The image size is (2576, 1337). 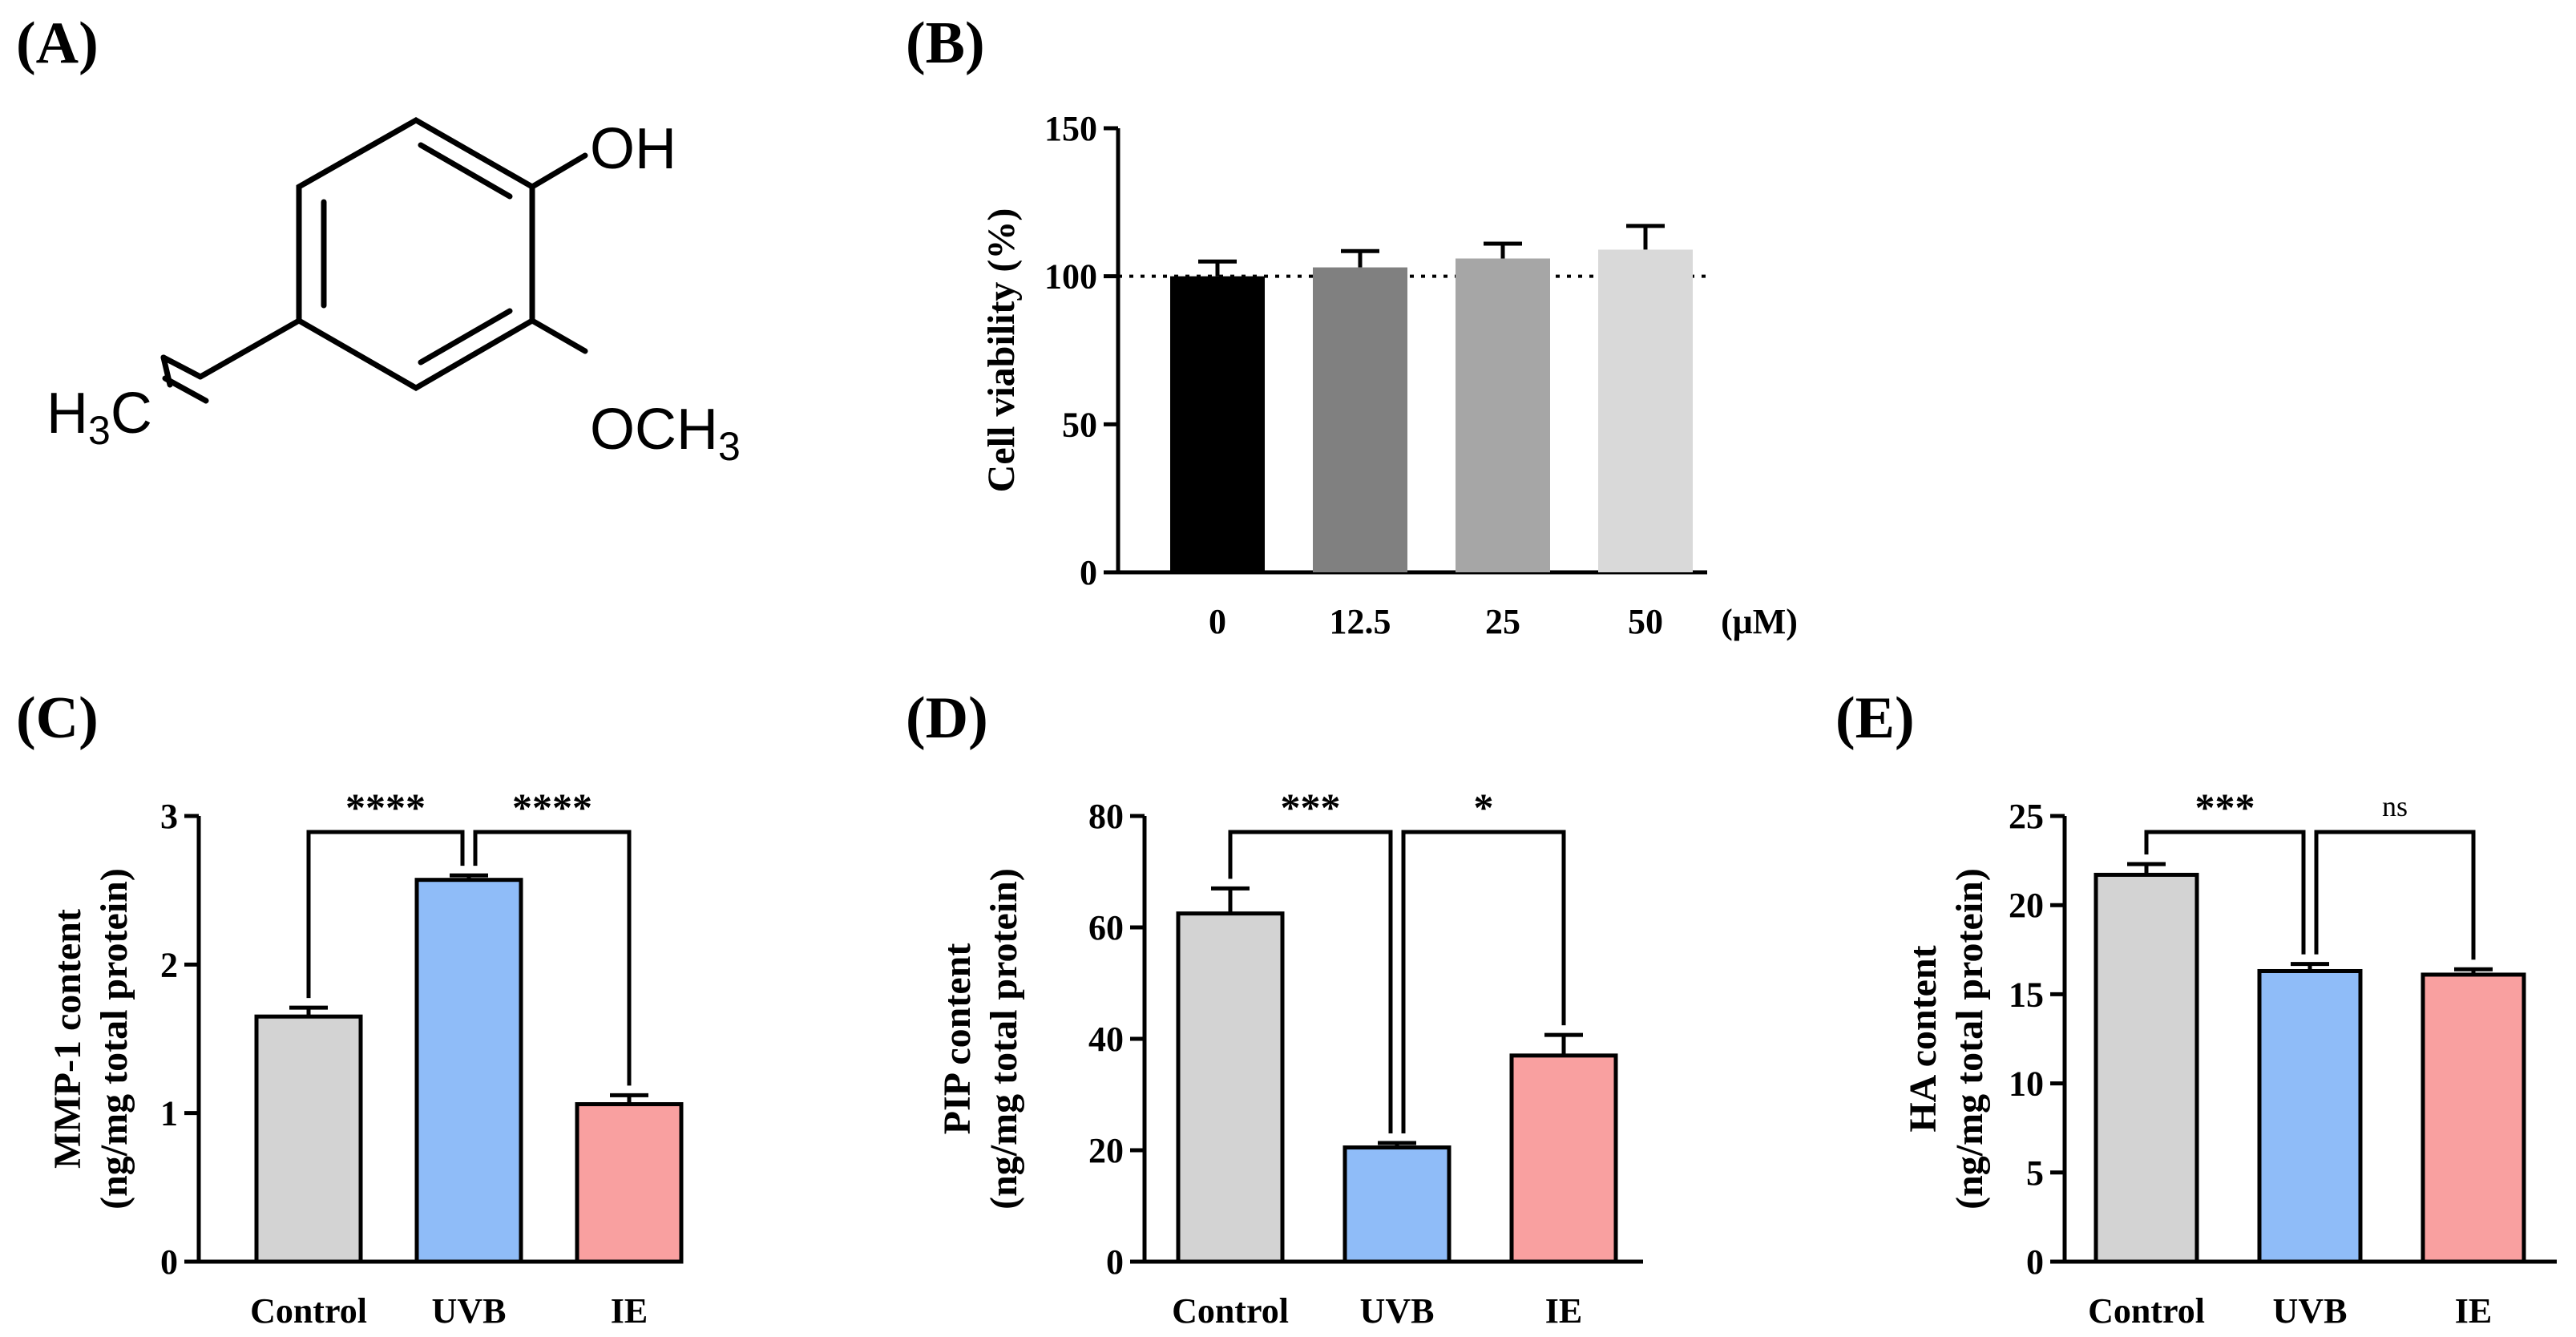 What do you see at coordinates (1484, 807) in the screenshot?
I see `significance-label: *` at bounding box center [1484, 807].